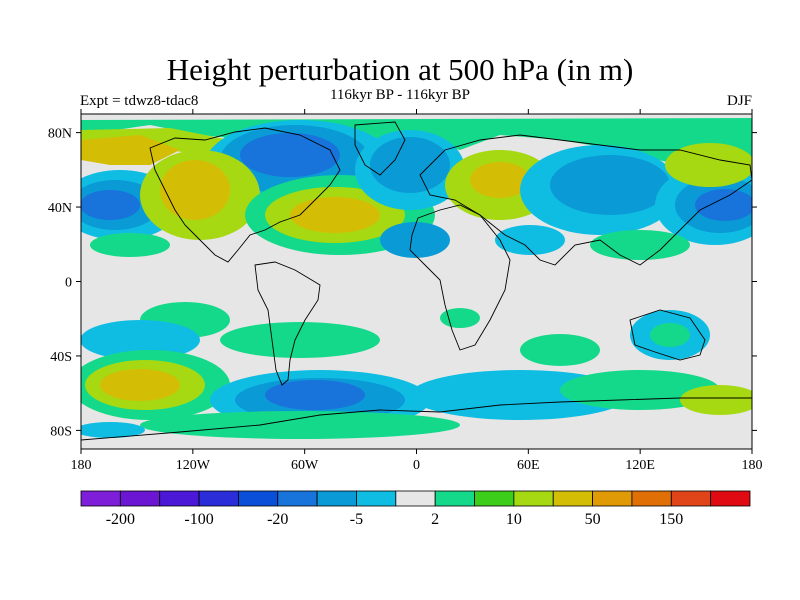 The height and width of the screenshot is (600, 800). Describe the element at coordinates (530, 240) in the screenshot. I see `arabia-negative` at that location.